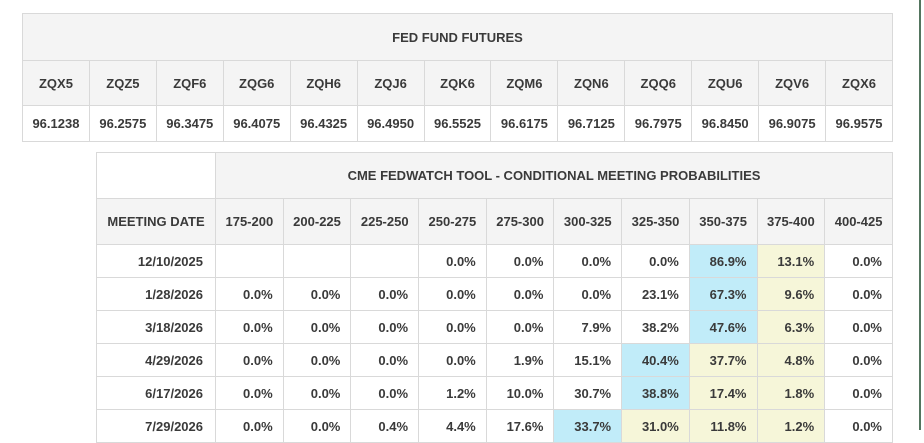 This screenshot has height=443, width=924. I want to click on probability-cell: 38.8%, so click(655, 393).